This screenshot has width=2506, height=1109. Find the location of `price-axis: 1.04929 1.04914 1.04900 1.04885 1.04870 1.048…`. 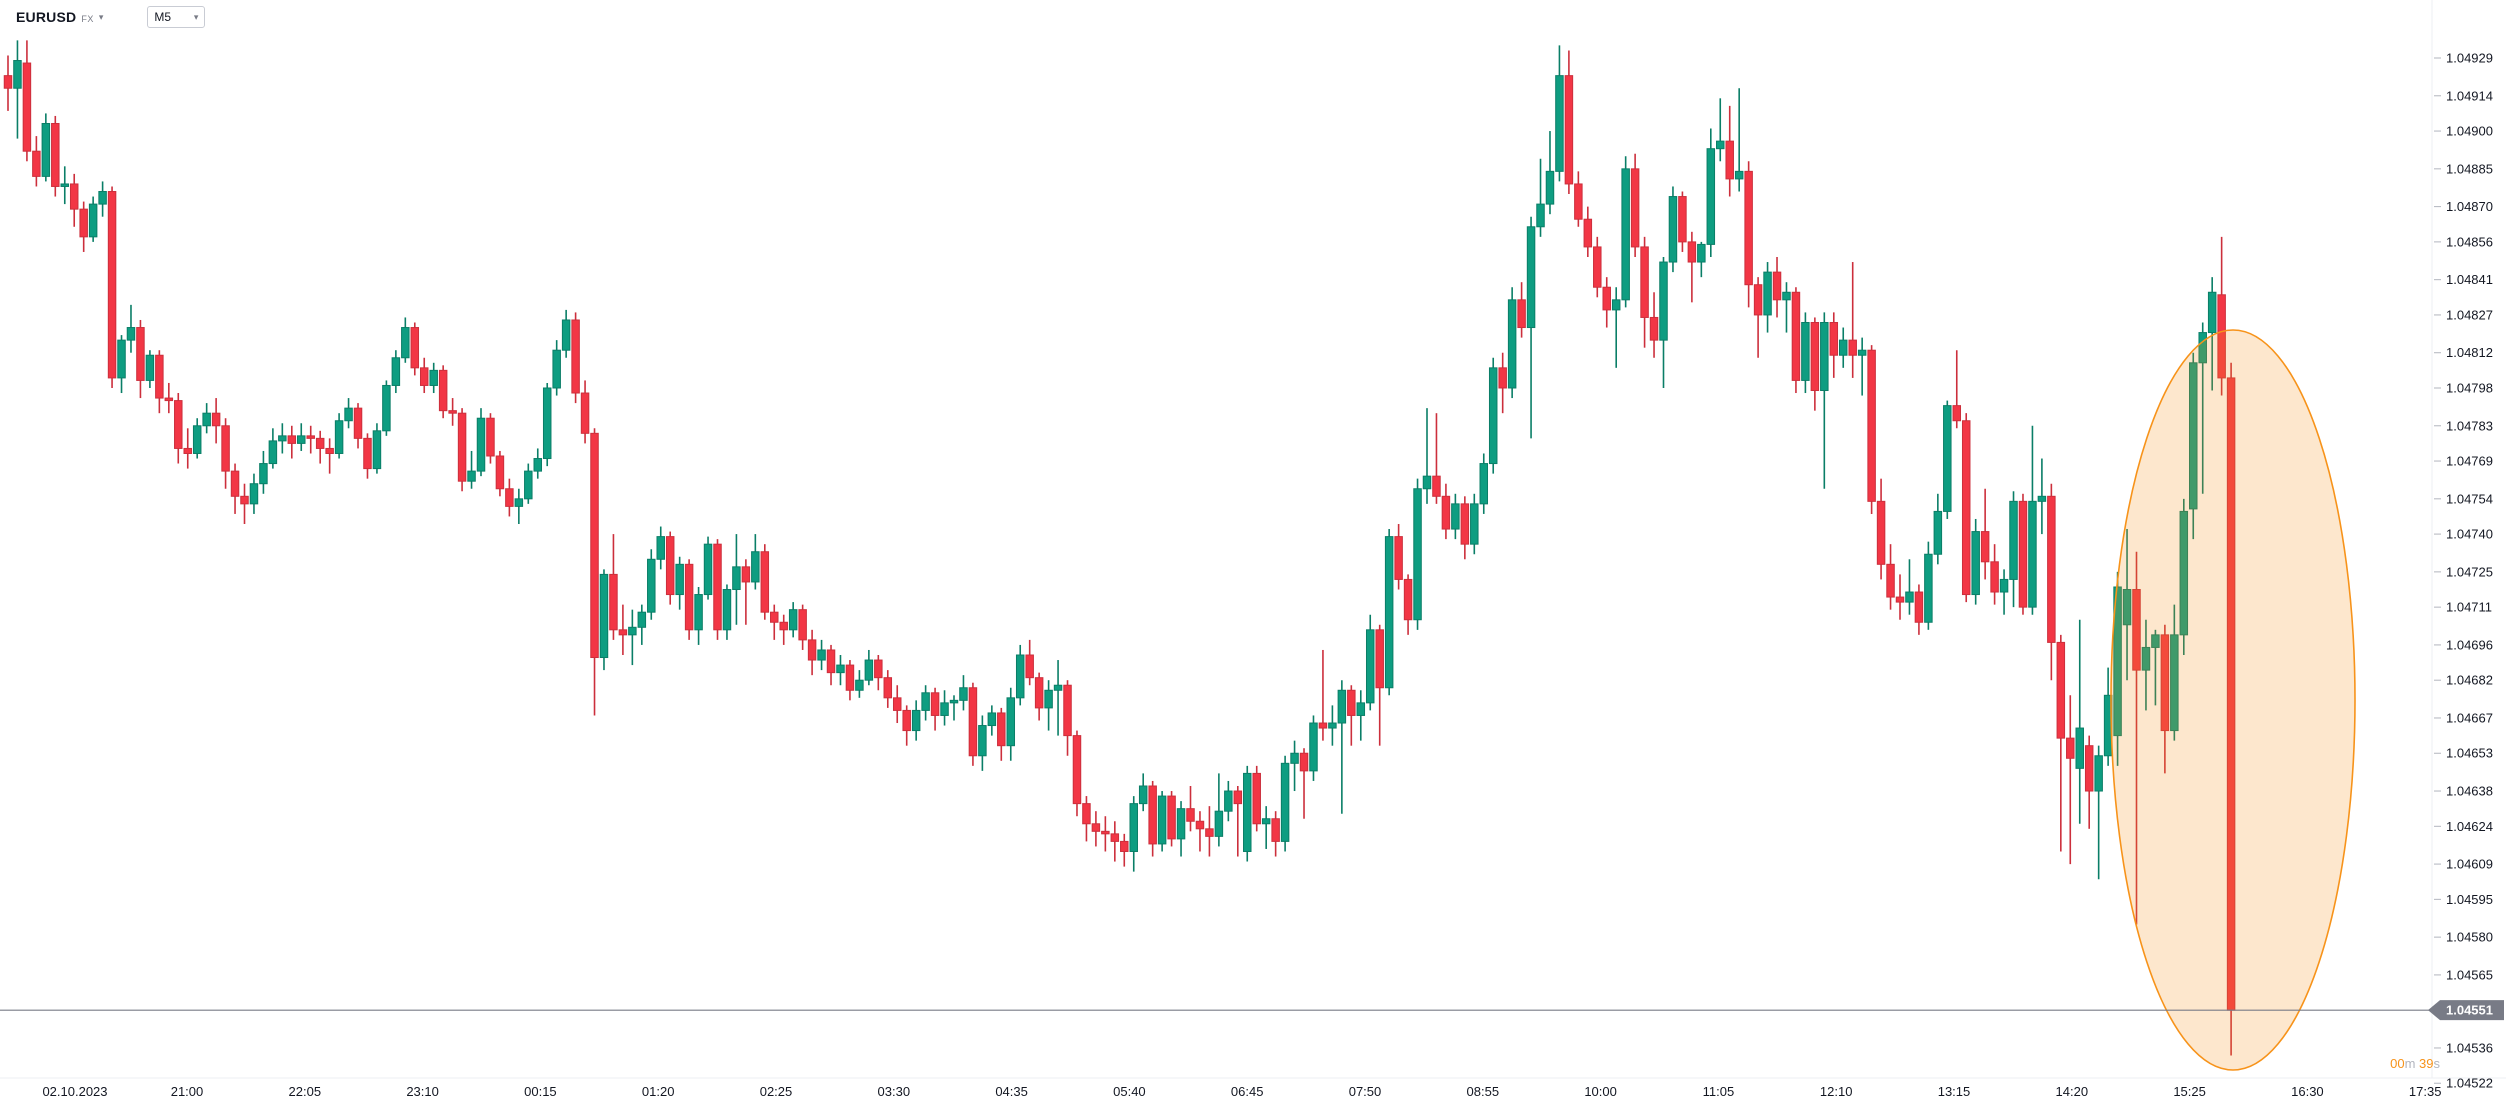

price-axis: 1.04929 1.04914 1.04900 1.04885 1.04870 1.048… is located at coordinates (2463, 571).